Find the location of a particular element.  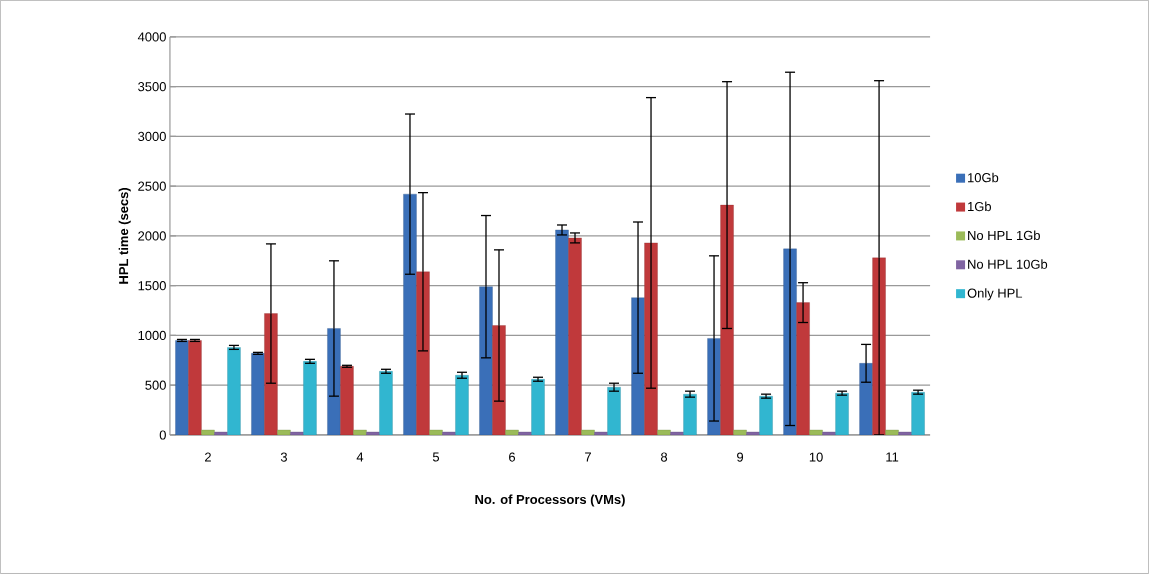

x-tick-label: 10 is located at coordinates (816, 457).